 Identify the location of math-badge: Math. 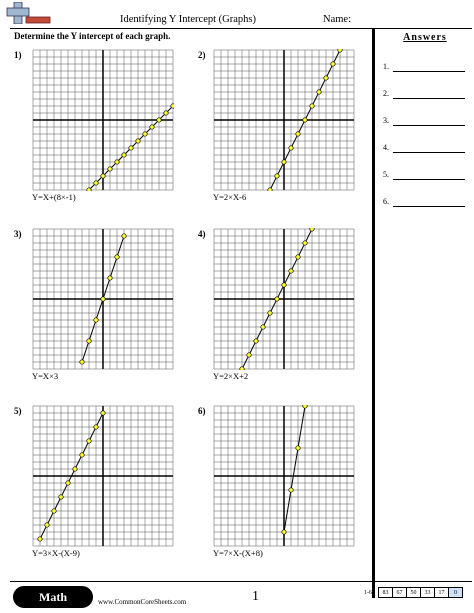
(53, 597).